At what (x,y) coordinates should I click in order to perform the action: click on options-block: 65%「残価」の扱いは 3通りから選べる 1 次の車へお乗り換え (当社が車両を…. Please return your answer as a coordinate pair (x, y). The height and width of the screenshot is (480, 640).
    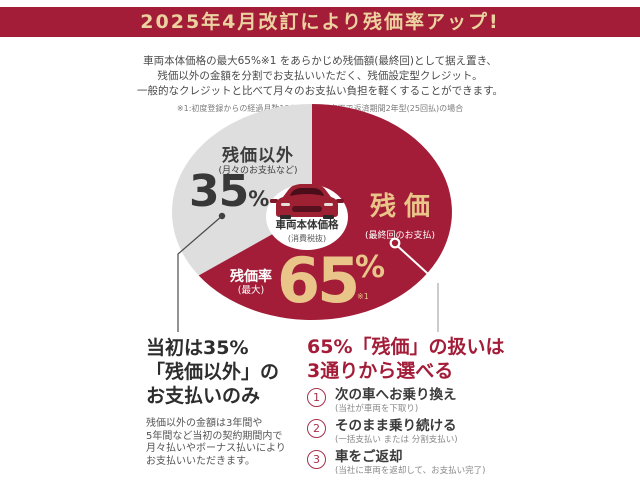
    Looking at the image, I should click on (427, 407).